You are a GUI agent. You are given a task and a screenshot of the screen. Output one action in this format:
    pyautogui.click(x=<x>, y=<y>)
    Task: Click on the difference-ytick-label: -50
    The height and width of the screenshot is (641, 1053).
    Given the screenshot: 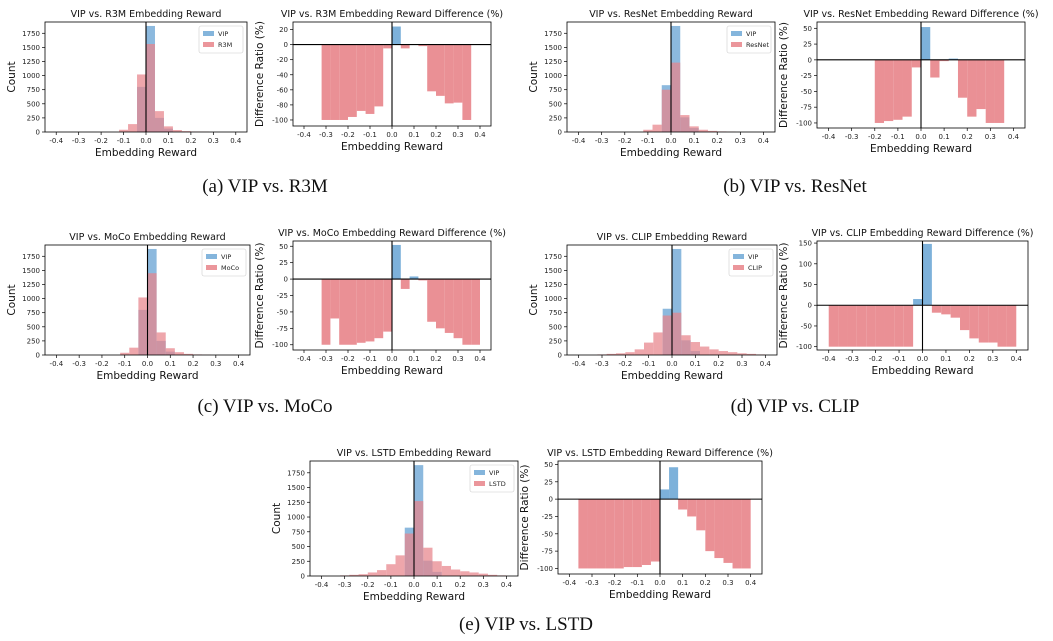 What is the action you would take?
    pyautogui.click(x=806, y=92)
    